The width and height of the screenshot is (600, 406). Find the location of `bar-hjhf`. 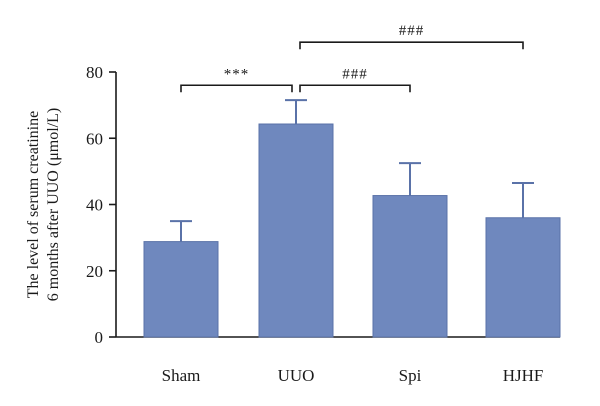

bar-hjhf is located at coordinates (523, 277).